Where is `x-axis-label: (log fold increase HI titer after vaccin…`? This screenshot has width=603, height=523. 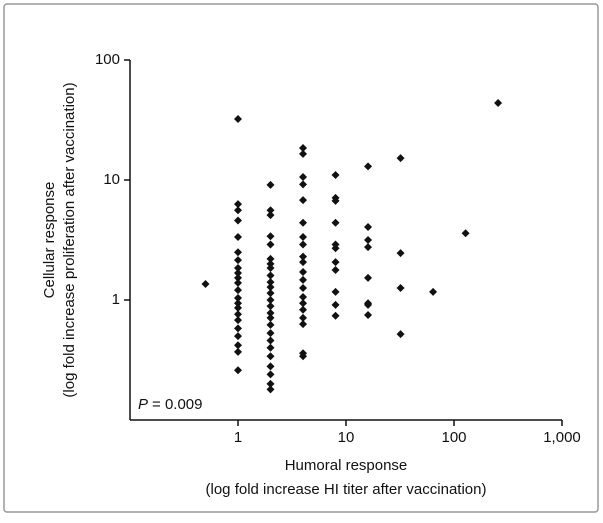
x-axis-label: (log fold increase HI titer after vaccin… is located at coordinates (346, 489).